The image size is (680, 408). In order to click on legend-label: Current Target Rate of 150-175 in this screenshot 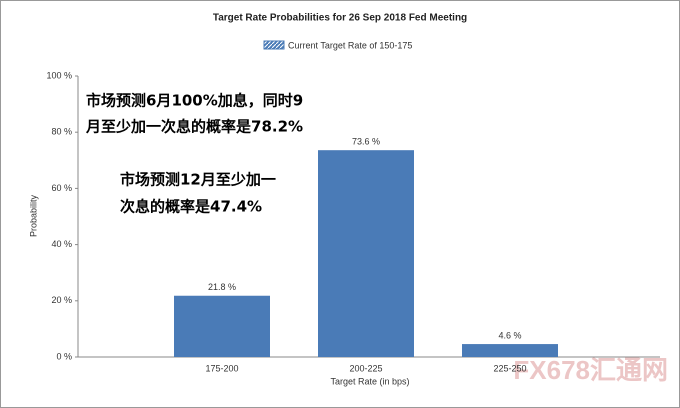, I will do `click(350, 45)`.